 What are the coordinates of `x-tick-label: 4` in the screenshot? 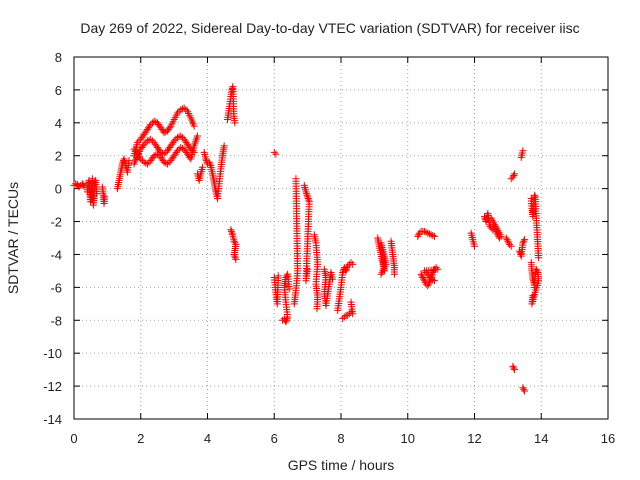 It's located at (207, 438).